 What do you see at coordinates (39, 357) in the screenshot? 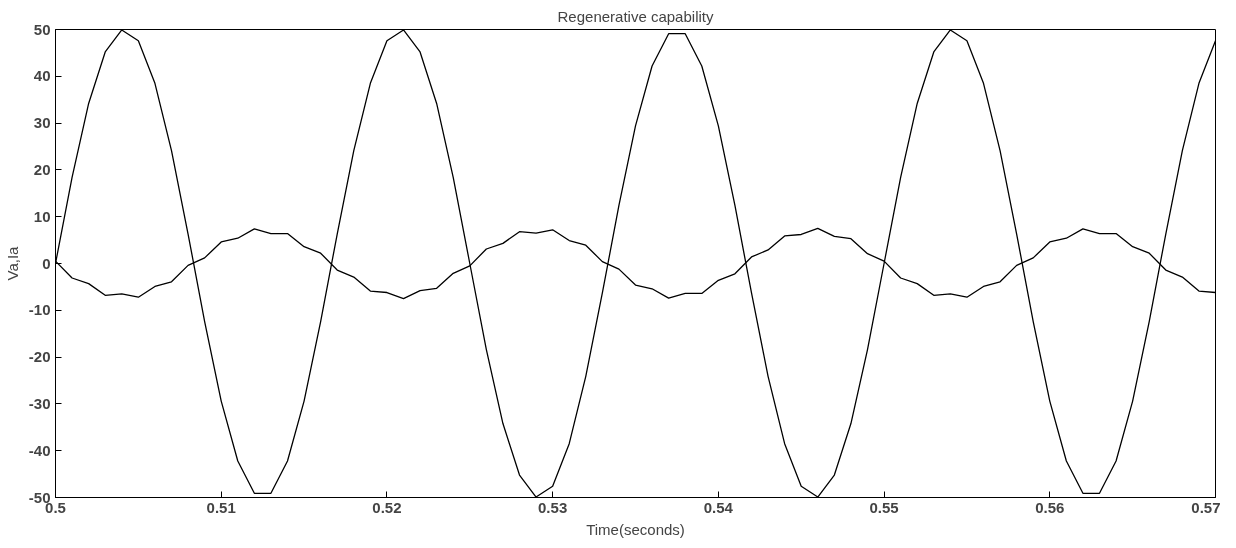
I see `y-tick-label: -20` at bounding box center [39, 357].